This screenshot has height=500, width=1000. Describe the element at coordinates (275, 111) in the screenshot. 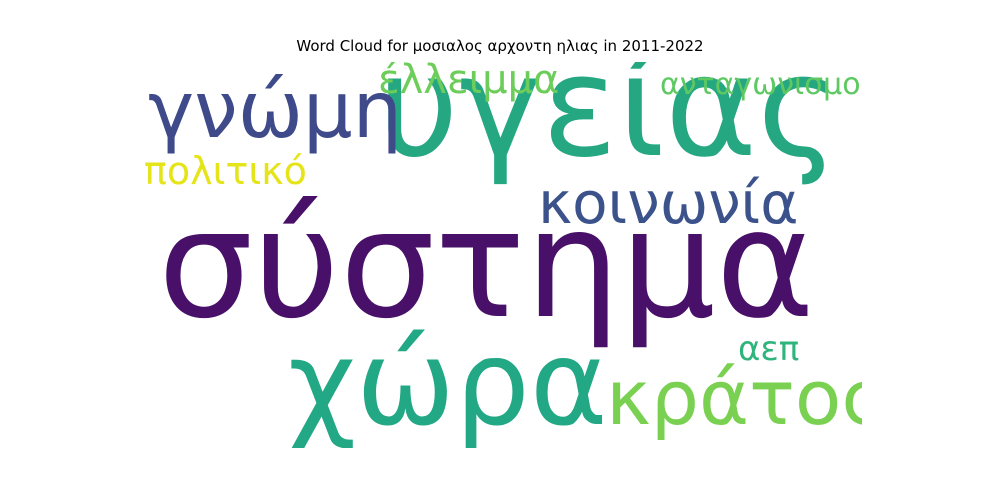

I see `word-5: γνώμη` at that location.